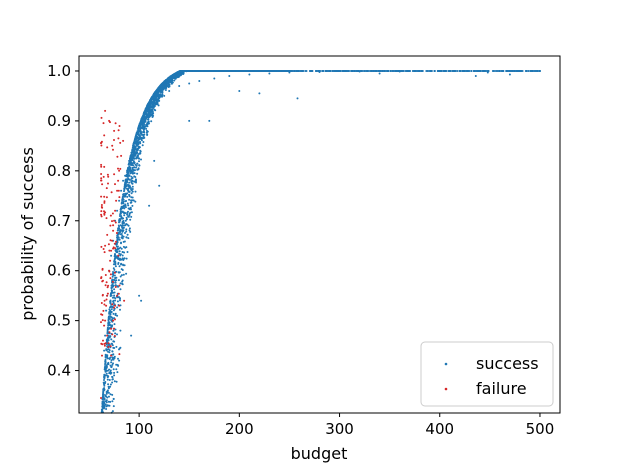 The width and height of the screenshot is (623, 466). What do you see at coordinates (507, 363) in the screenshot?
I see `legend-label-success: success` at bounding box center [507, 363].